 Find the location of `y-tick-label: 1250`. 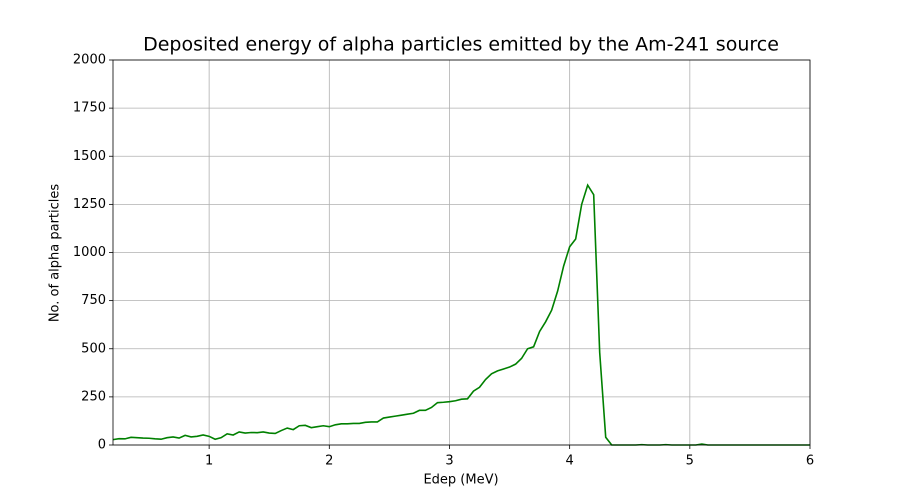

y-tick-label: 1250 is located at coordinates (89, 204).